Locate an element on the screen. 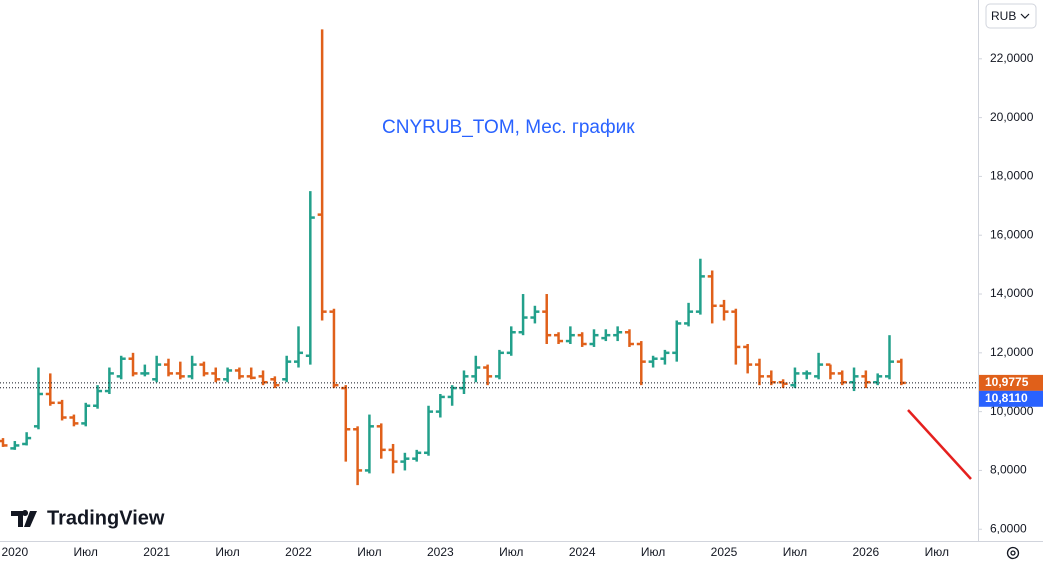 The height and width of the screenshot is (568, 1043). x-tick-label: 2020 is located at coordinates (14, 552).